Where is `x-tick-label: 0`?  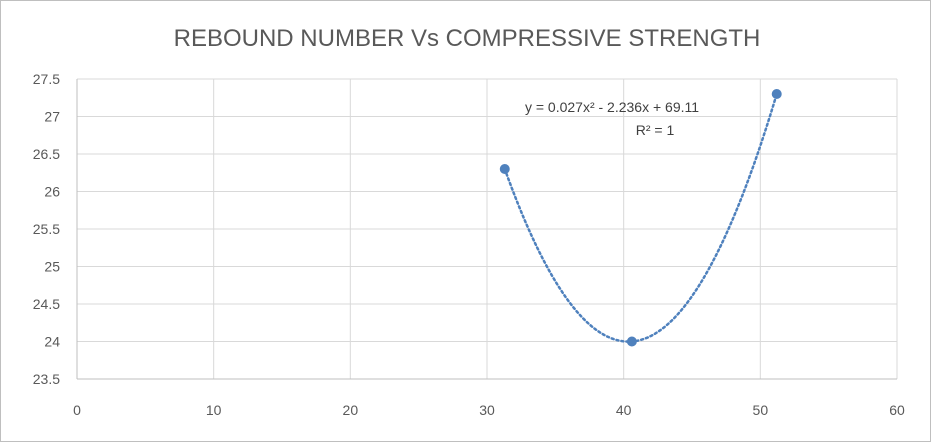
x-tick-label: 0 is located at coordinates (77, 410).